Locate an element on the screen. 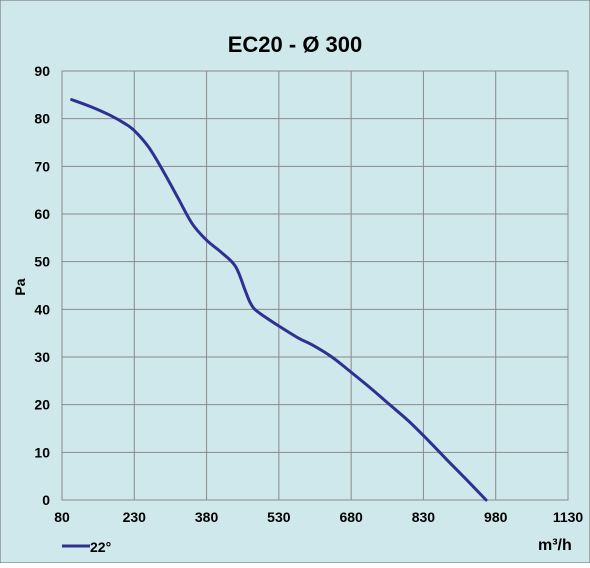 The width and height of the screenshot is (590, 568). x-axis-label: m³/h is located at coordinates (555, 545).